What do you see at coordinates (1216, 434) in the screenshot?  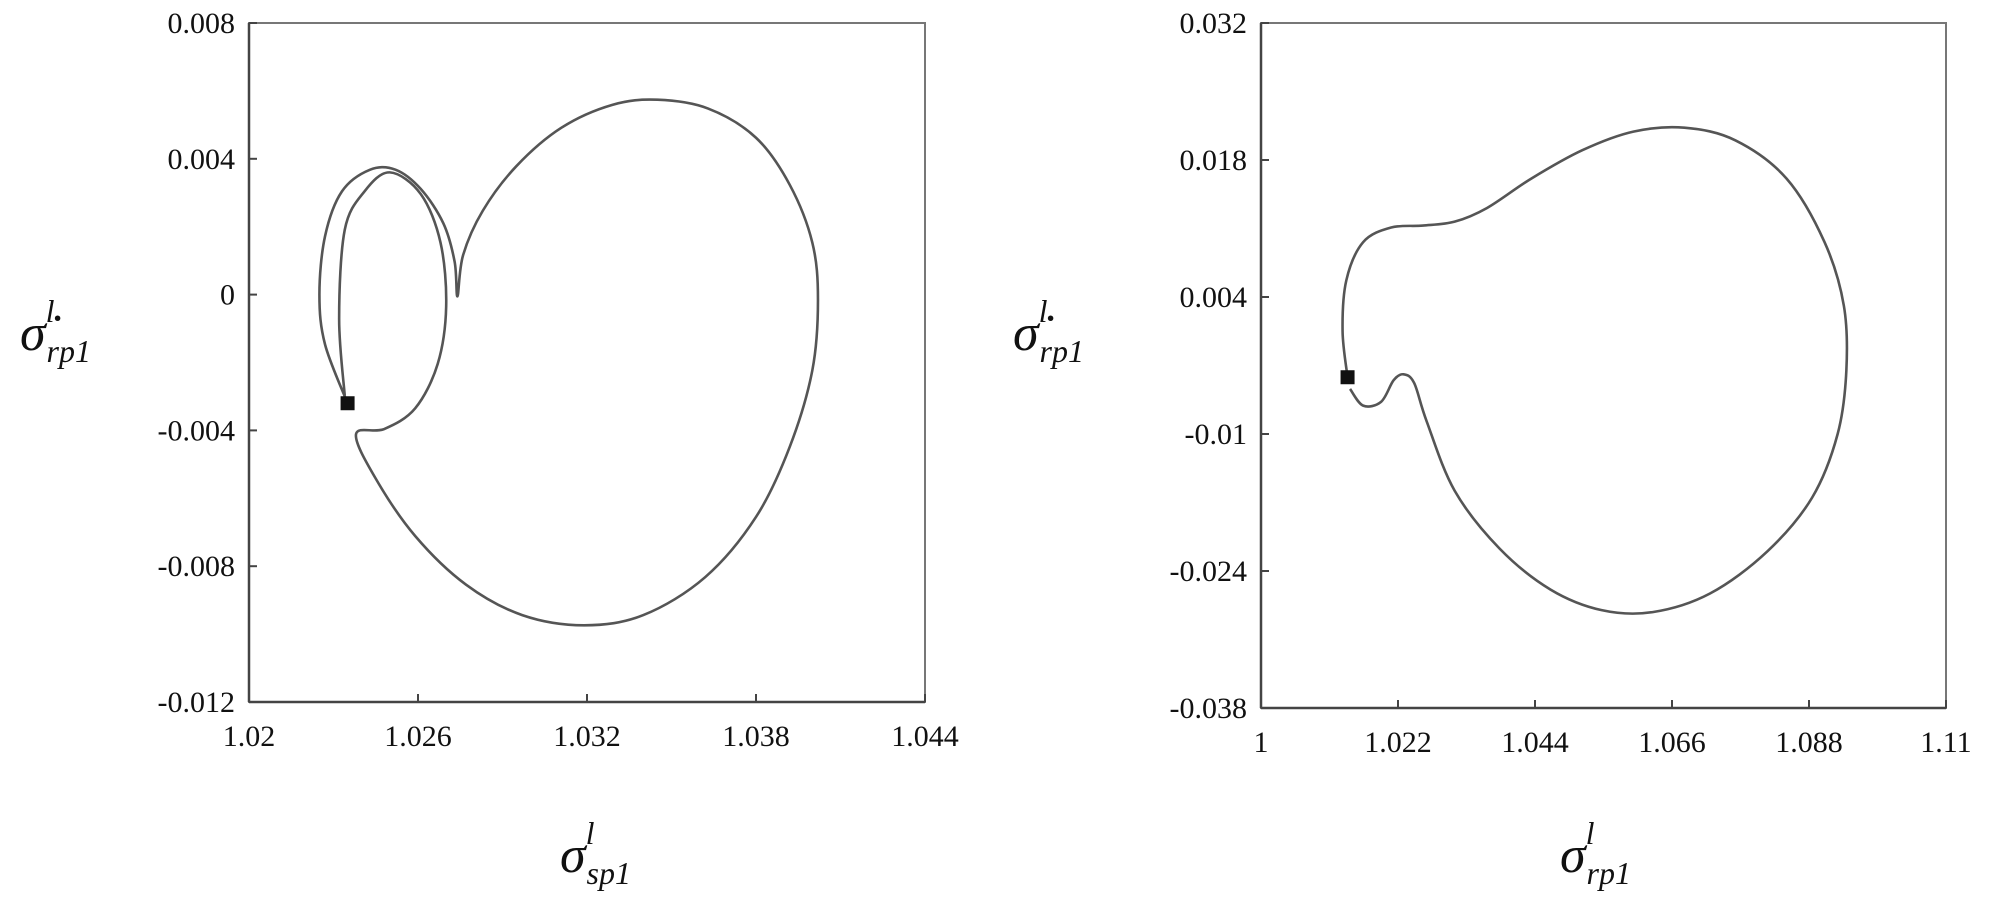 I see `y-tick-label: -0.01` at bounding box center [1216, 434].